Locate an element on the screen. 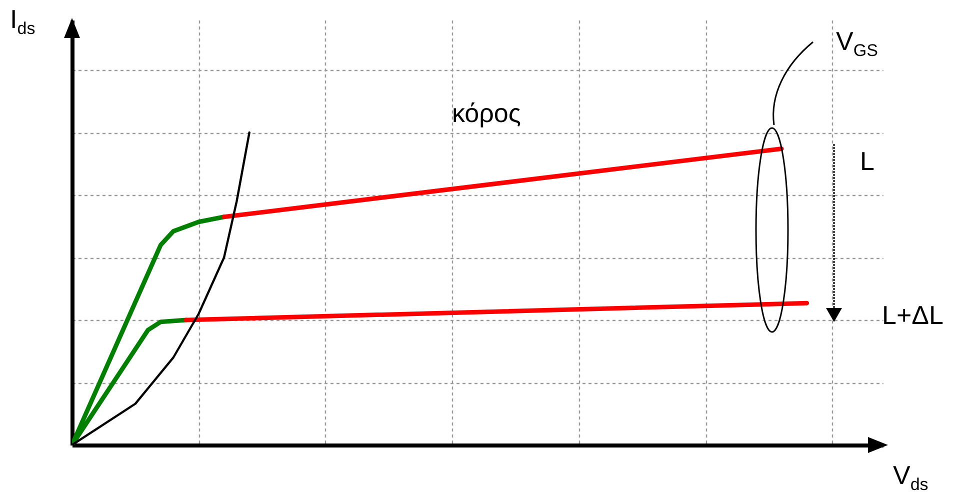 The width and height of the screenshot is (968, 499). text: κόρος is located at coordinates (486, 113).